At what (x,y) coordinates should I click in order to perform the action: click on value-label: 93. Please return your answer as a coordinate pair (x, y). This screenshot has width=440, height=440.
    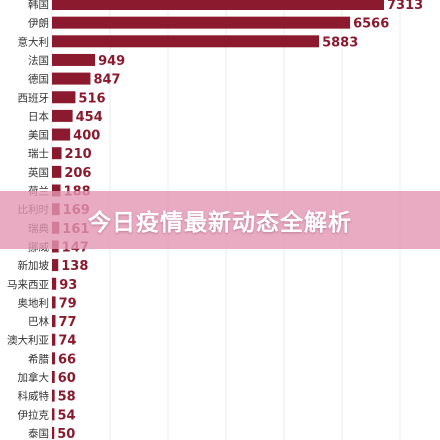
    Looking at the image, I should click on (68, 285).